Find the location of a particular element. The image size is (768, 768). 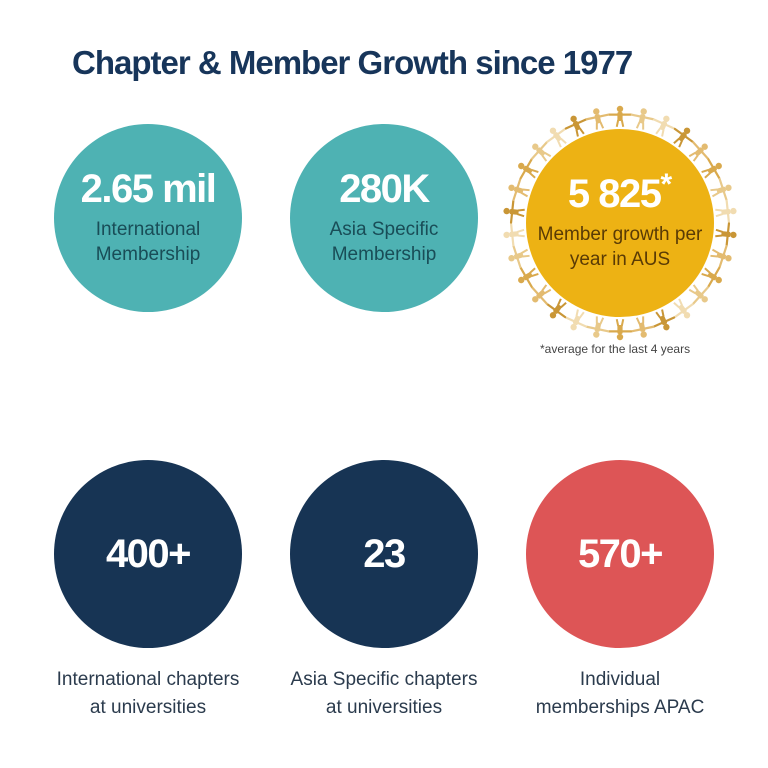

apac-memberships-circle: 570+ is located at coordinates (620, 554).